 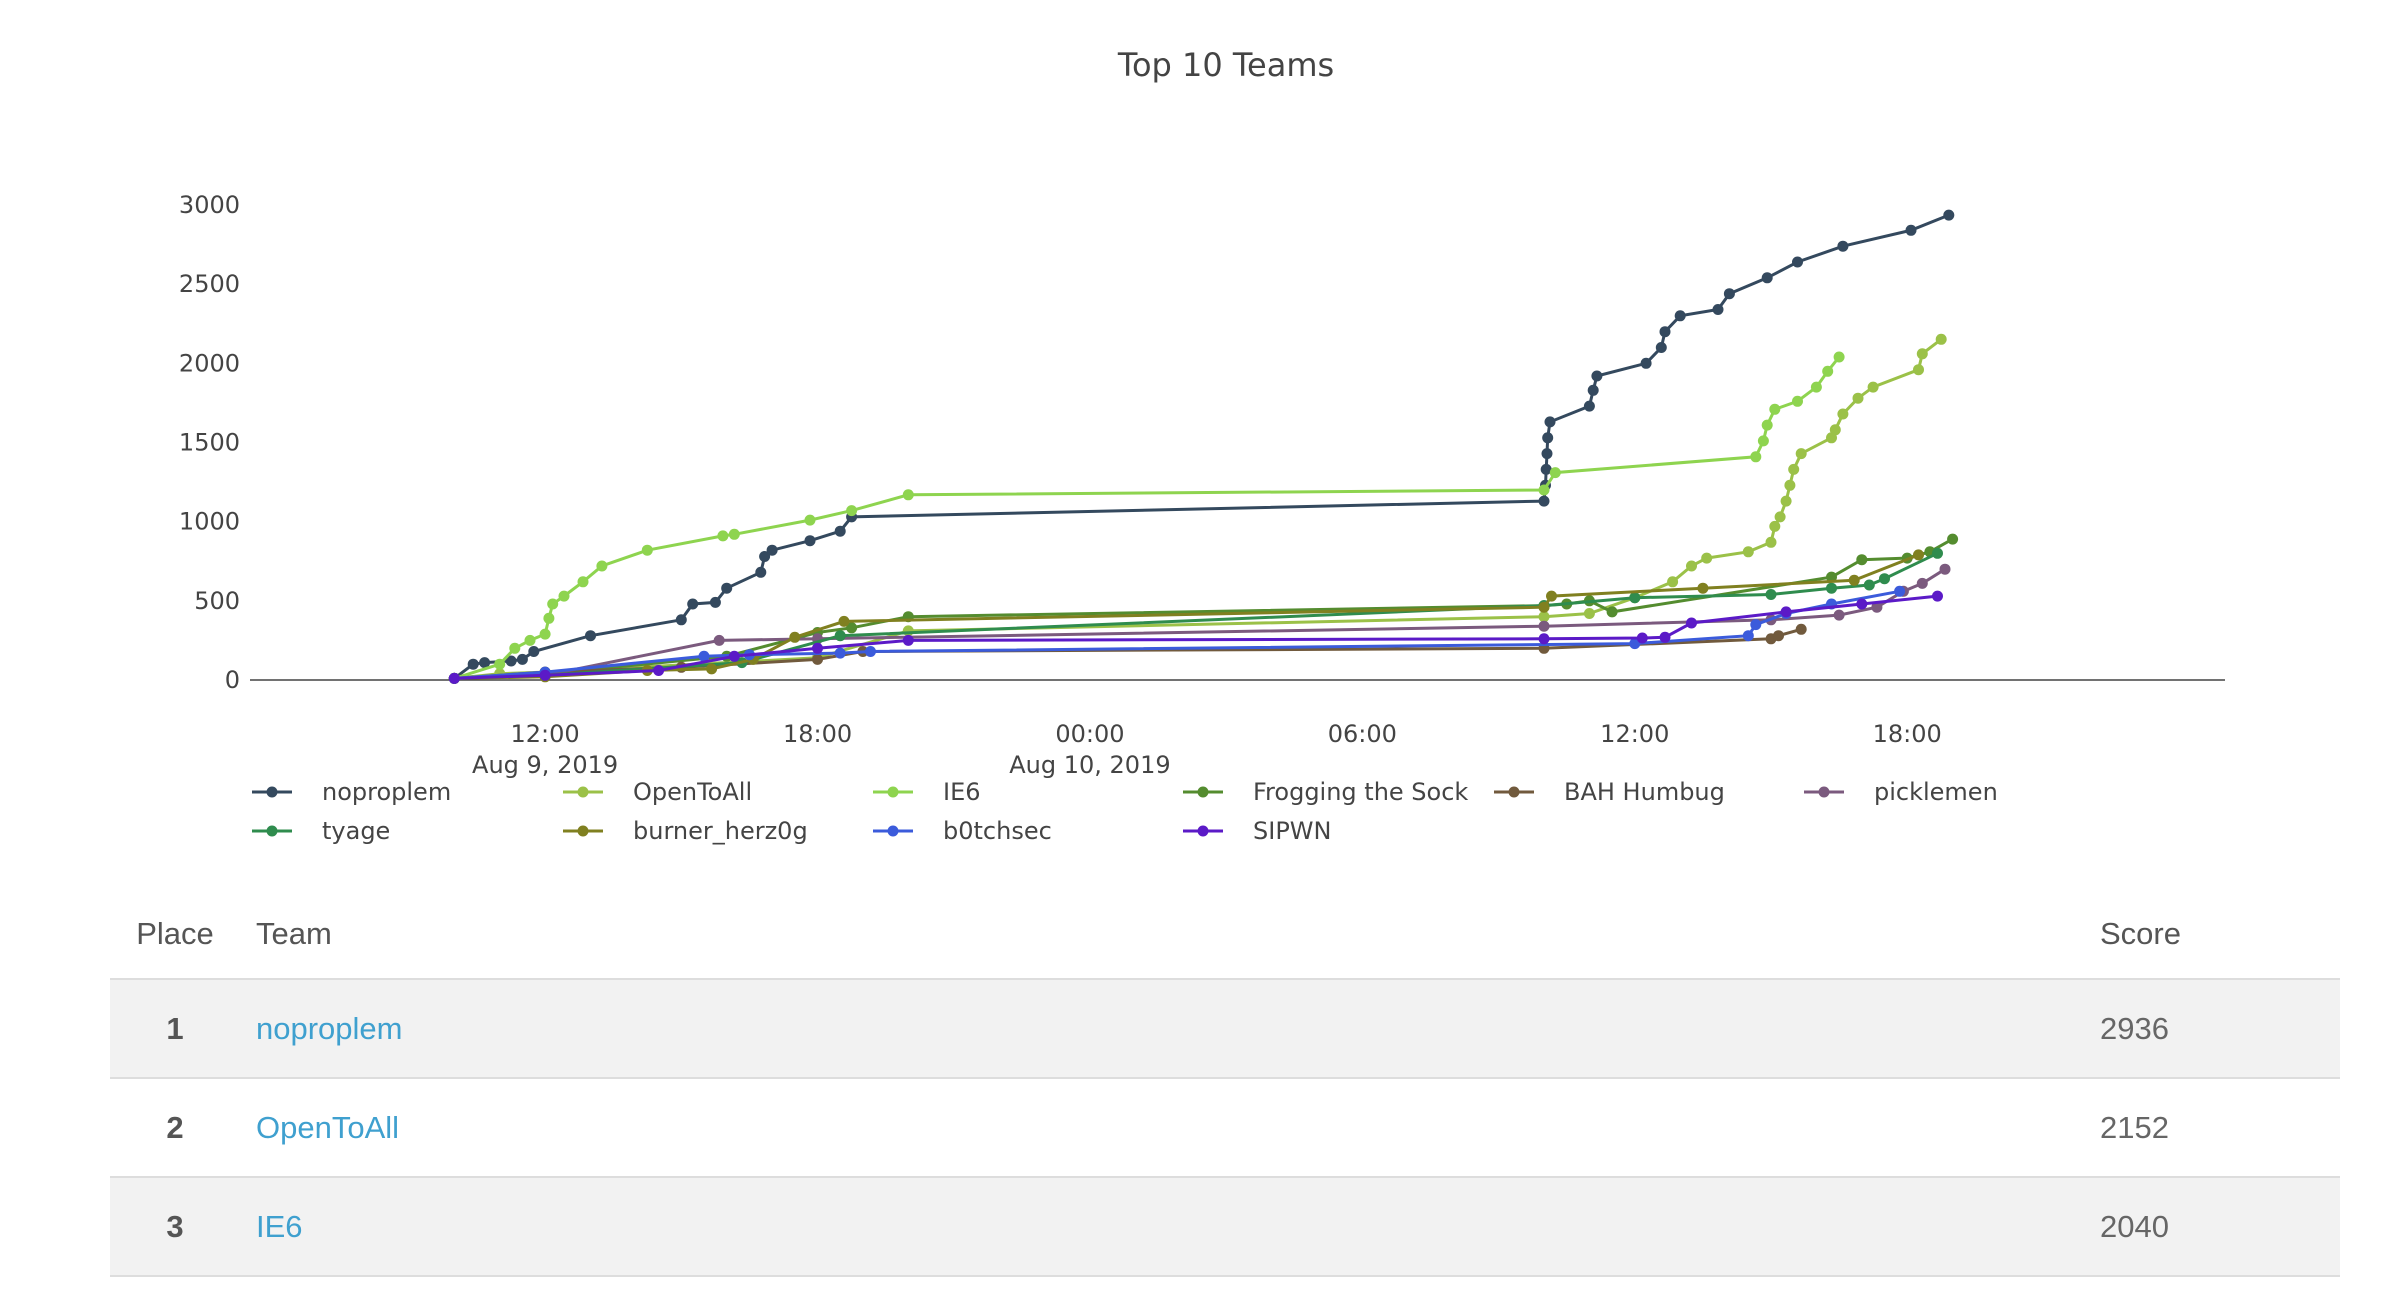 I want to click on legend-item: OpenToAll, so click(x=657, y=792).